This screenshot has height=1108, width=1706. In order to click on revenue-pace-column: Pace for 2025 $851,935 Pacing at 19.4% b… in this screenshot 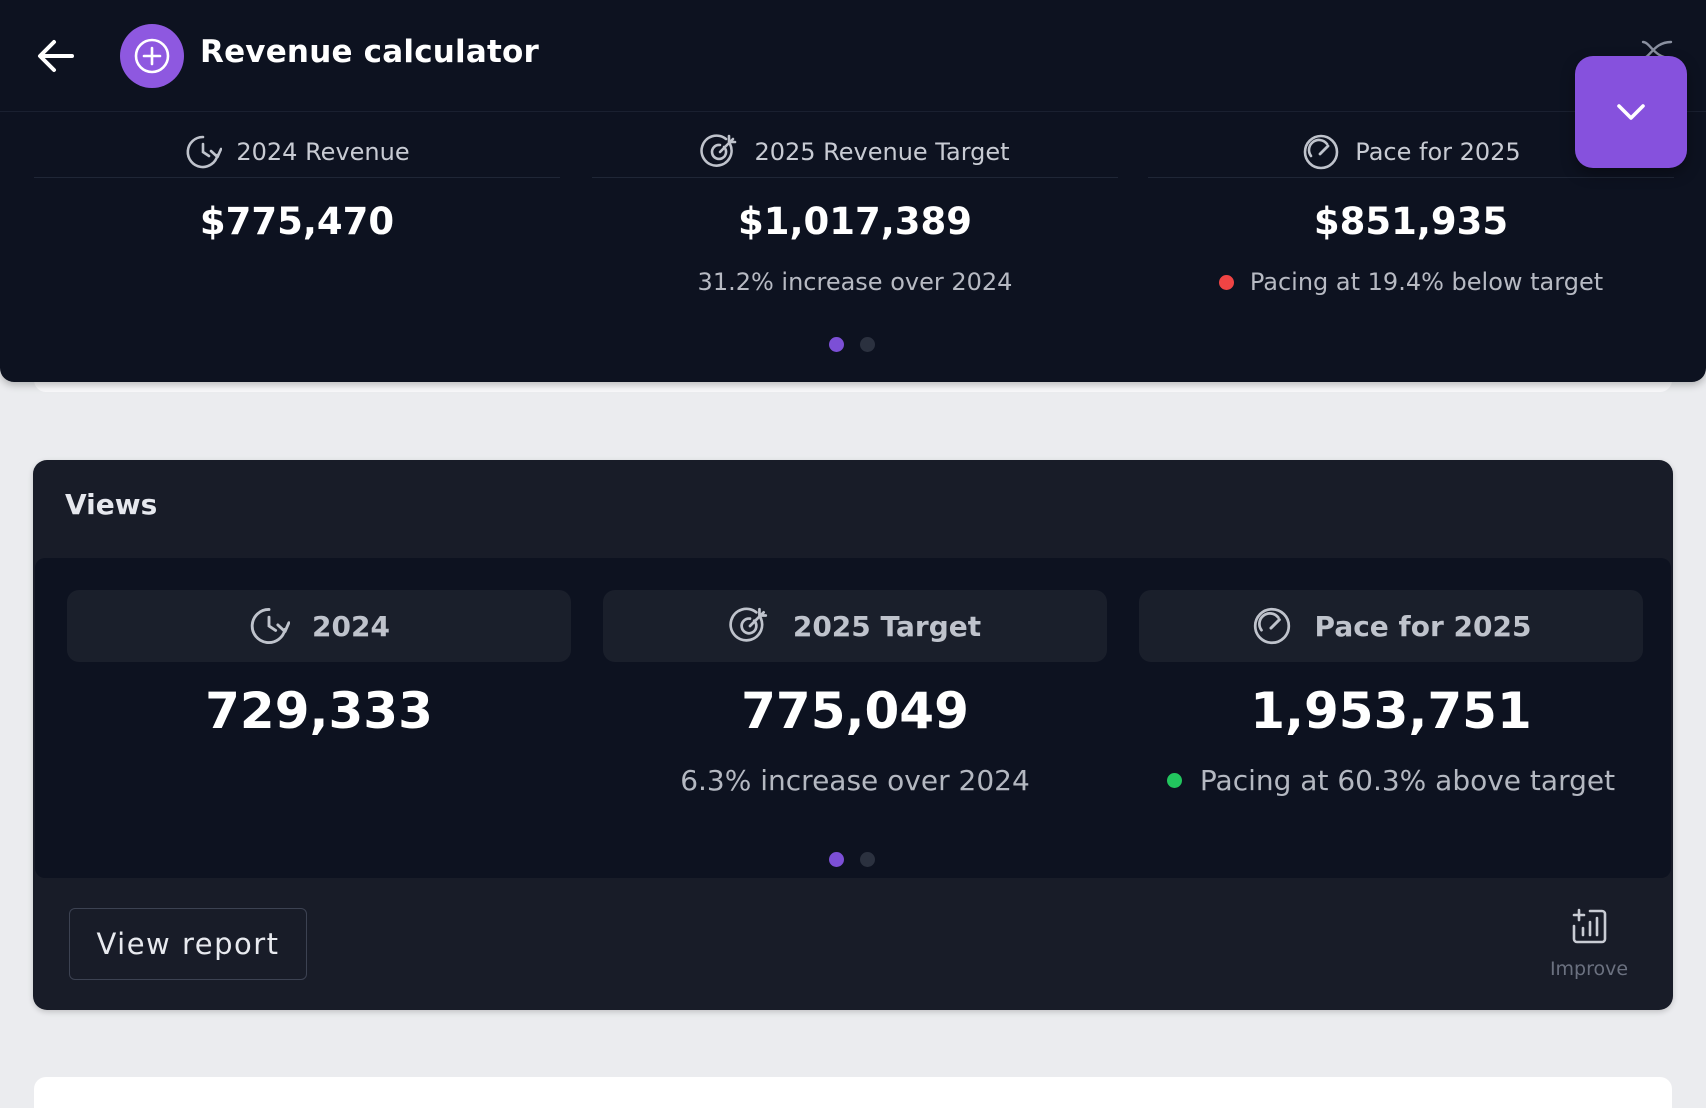, I will do `click(1411, 207)`.